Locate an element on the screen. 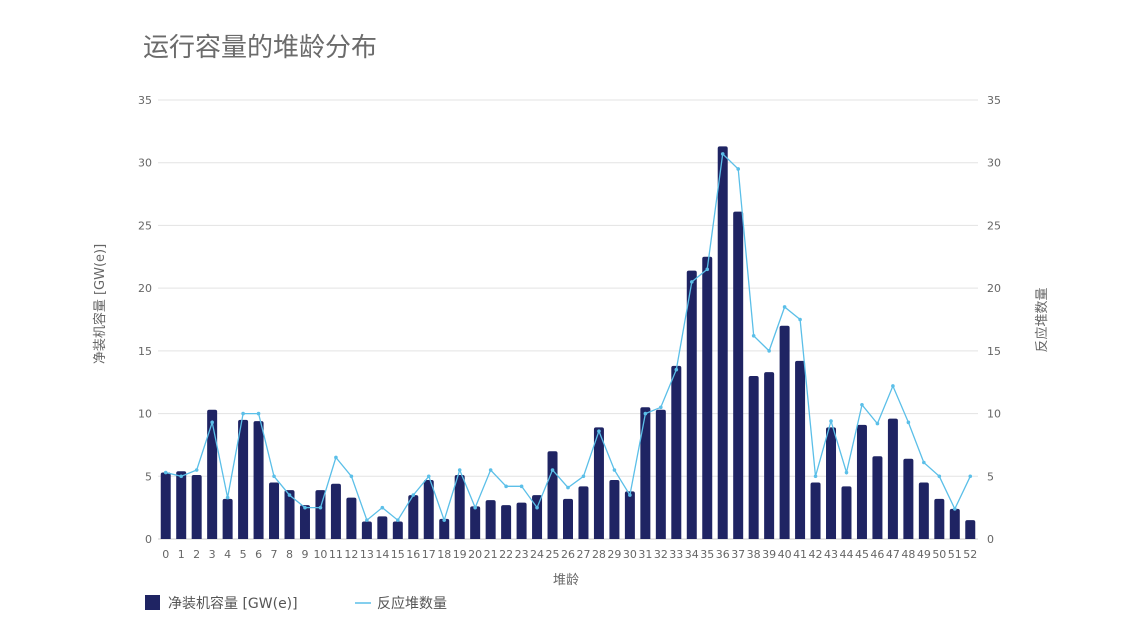 This screenshot has width=1140, height=640. x-tick-label: 12 is located at coordinates (351, 554).